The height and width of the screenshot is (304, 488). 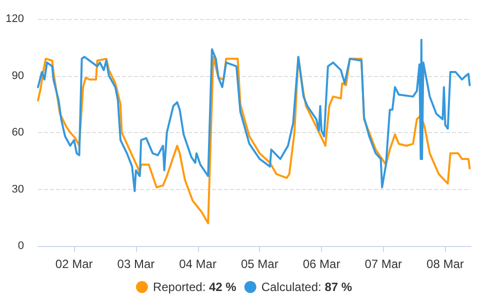 What do you see at coordinates (321, 264) in the screenshot?
I see `x-tick-label: 06 Mar` at bounding box center [321, 264].